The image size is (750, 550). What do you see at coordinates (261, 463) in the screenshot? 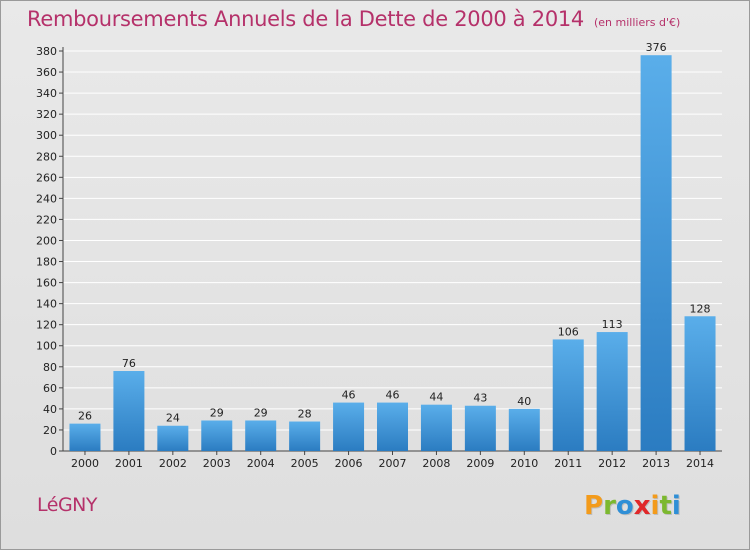
I see `x-tick-label: 2004` at bounding box center [261, 463].